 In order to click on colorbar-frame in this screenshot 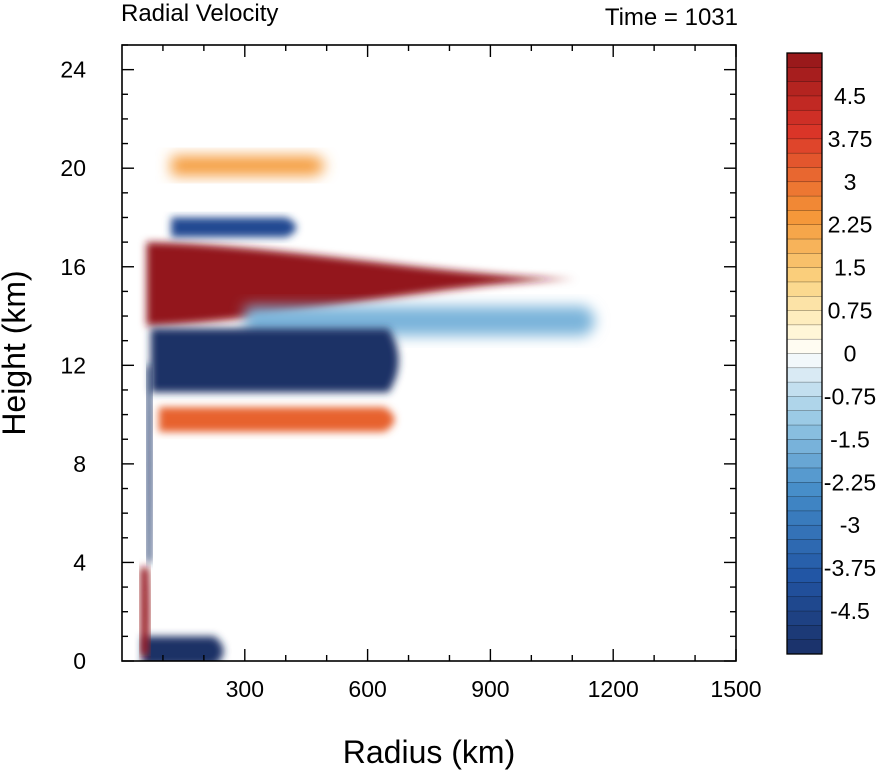, I will do `click(804, 353)`.